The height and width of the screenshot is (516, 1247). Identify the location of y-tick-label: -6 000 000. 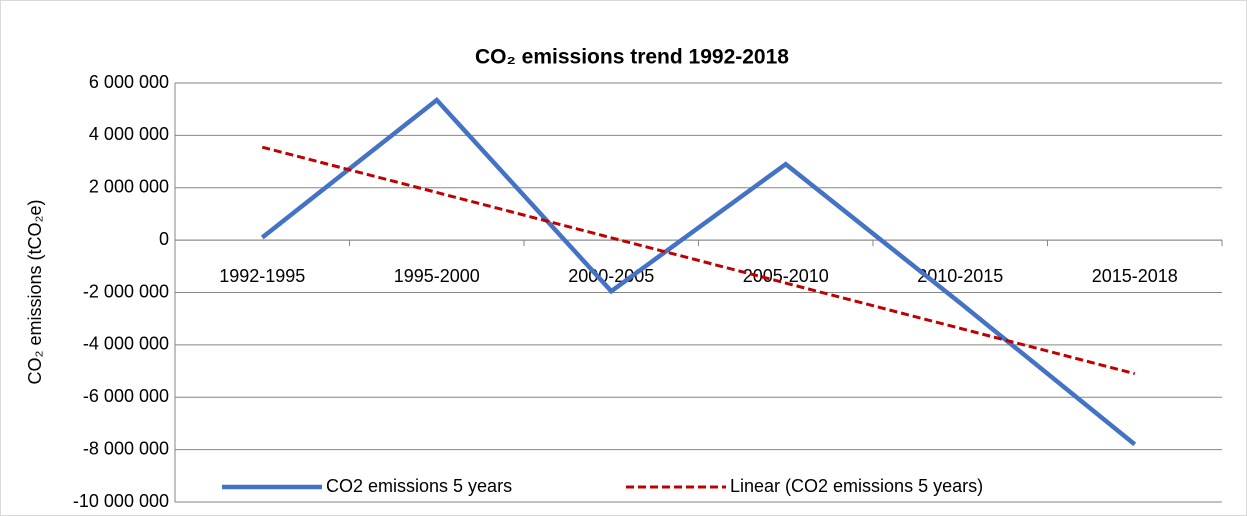
(126, 396).